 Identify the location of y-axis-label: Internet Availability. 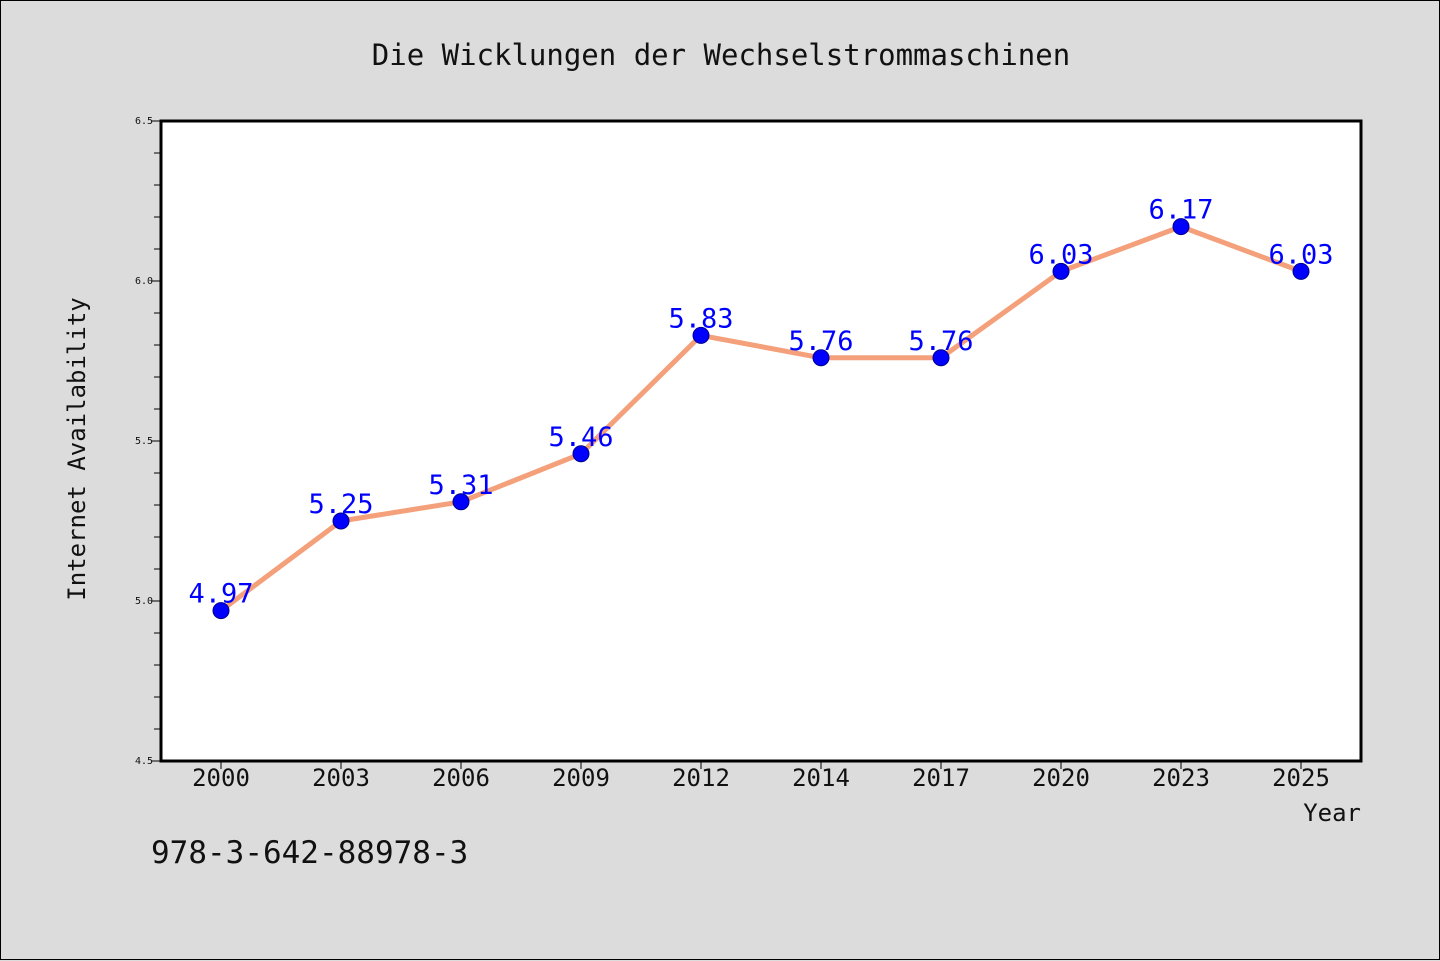
(77, 448).